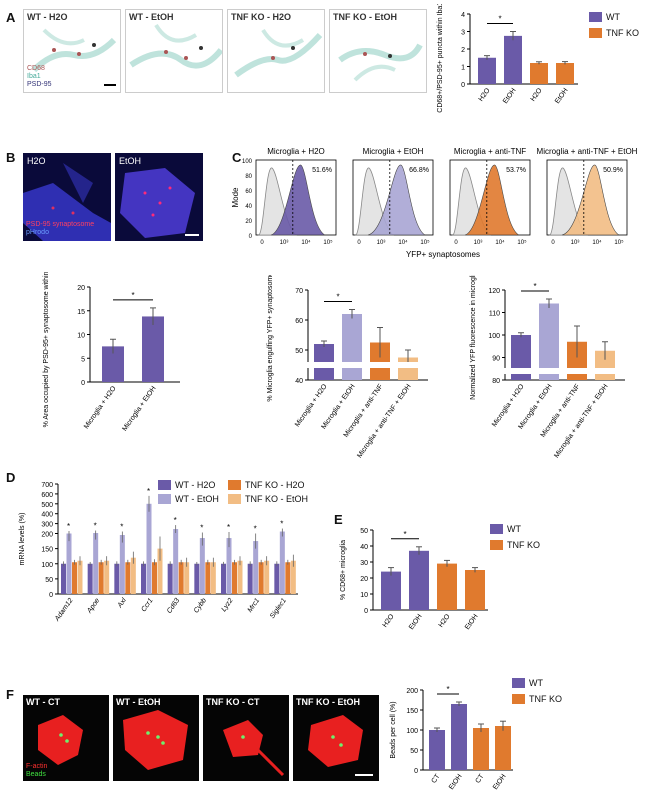 This screenshot has width=645, height=797. What do you see at coordinates (81, 336) in the screenshot?
I see `y-tick-label: 10` at bounding box center [81, 336].